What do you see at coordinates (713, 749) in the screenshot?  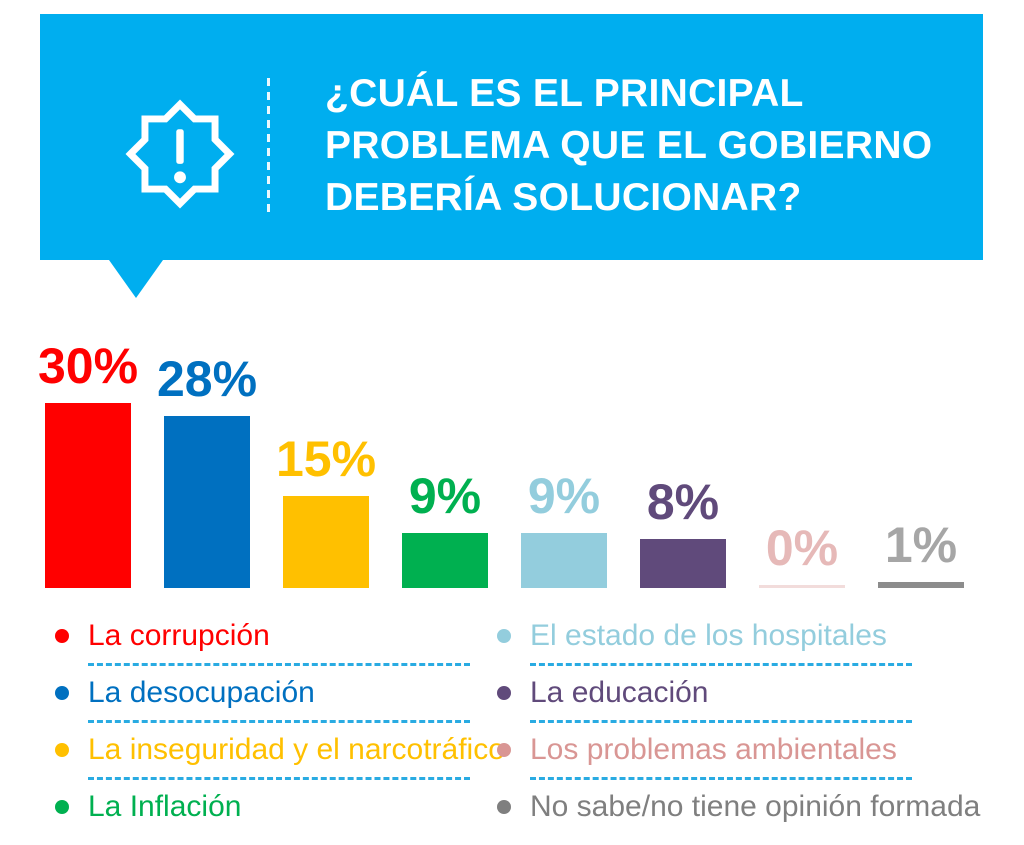 I see `legend-label: Los problemas ambientales` at bounding box center [713, 749].